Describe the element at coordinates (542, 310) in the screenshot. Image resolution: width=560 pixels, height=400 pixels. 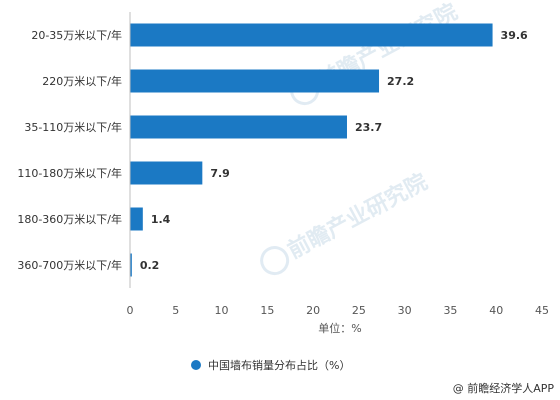
I see `x-tick-label: 45` at that location.